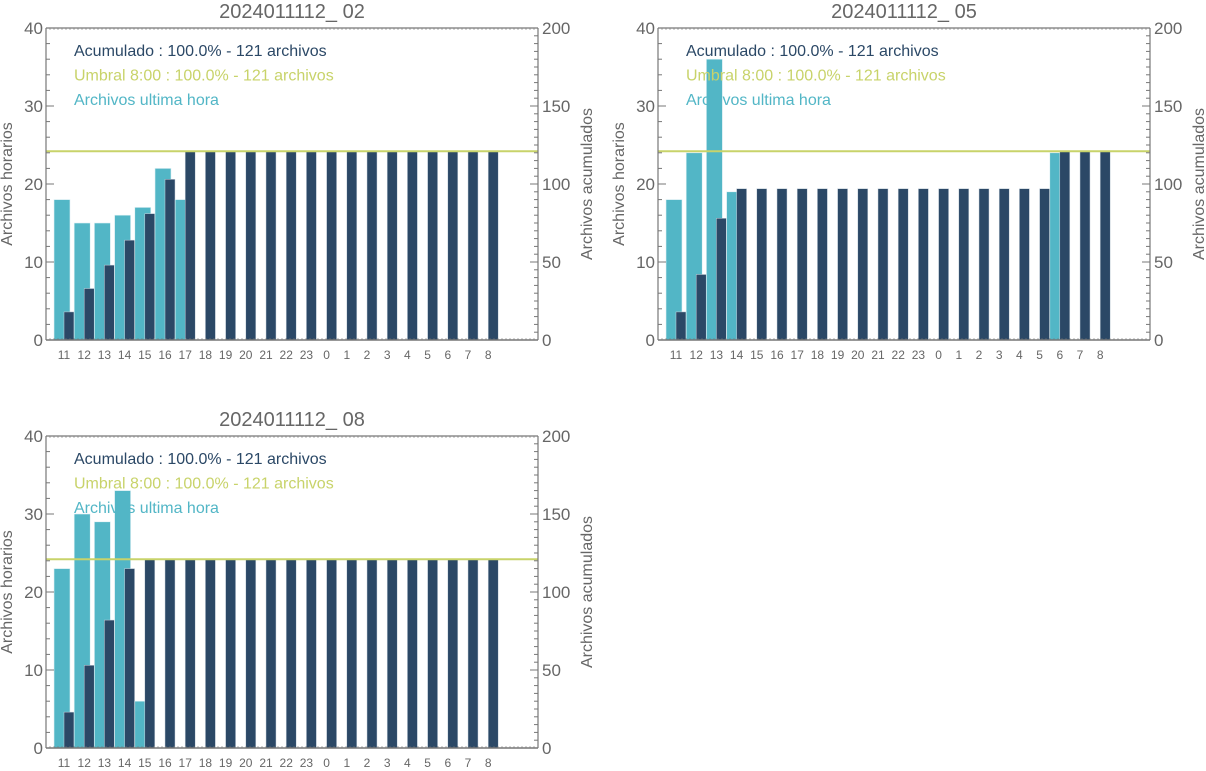 The height and width of the screenshot is (771, 1206). I want to click on x-tick-label: 15, so click(145, 355).